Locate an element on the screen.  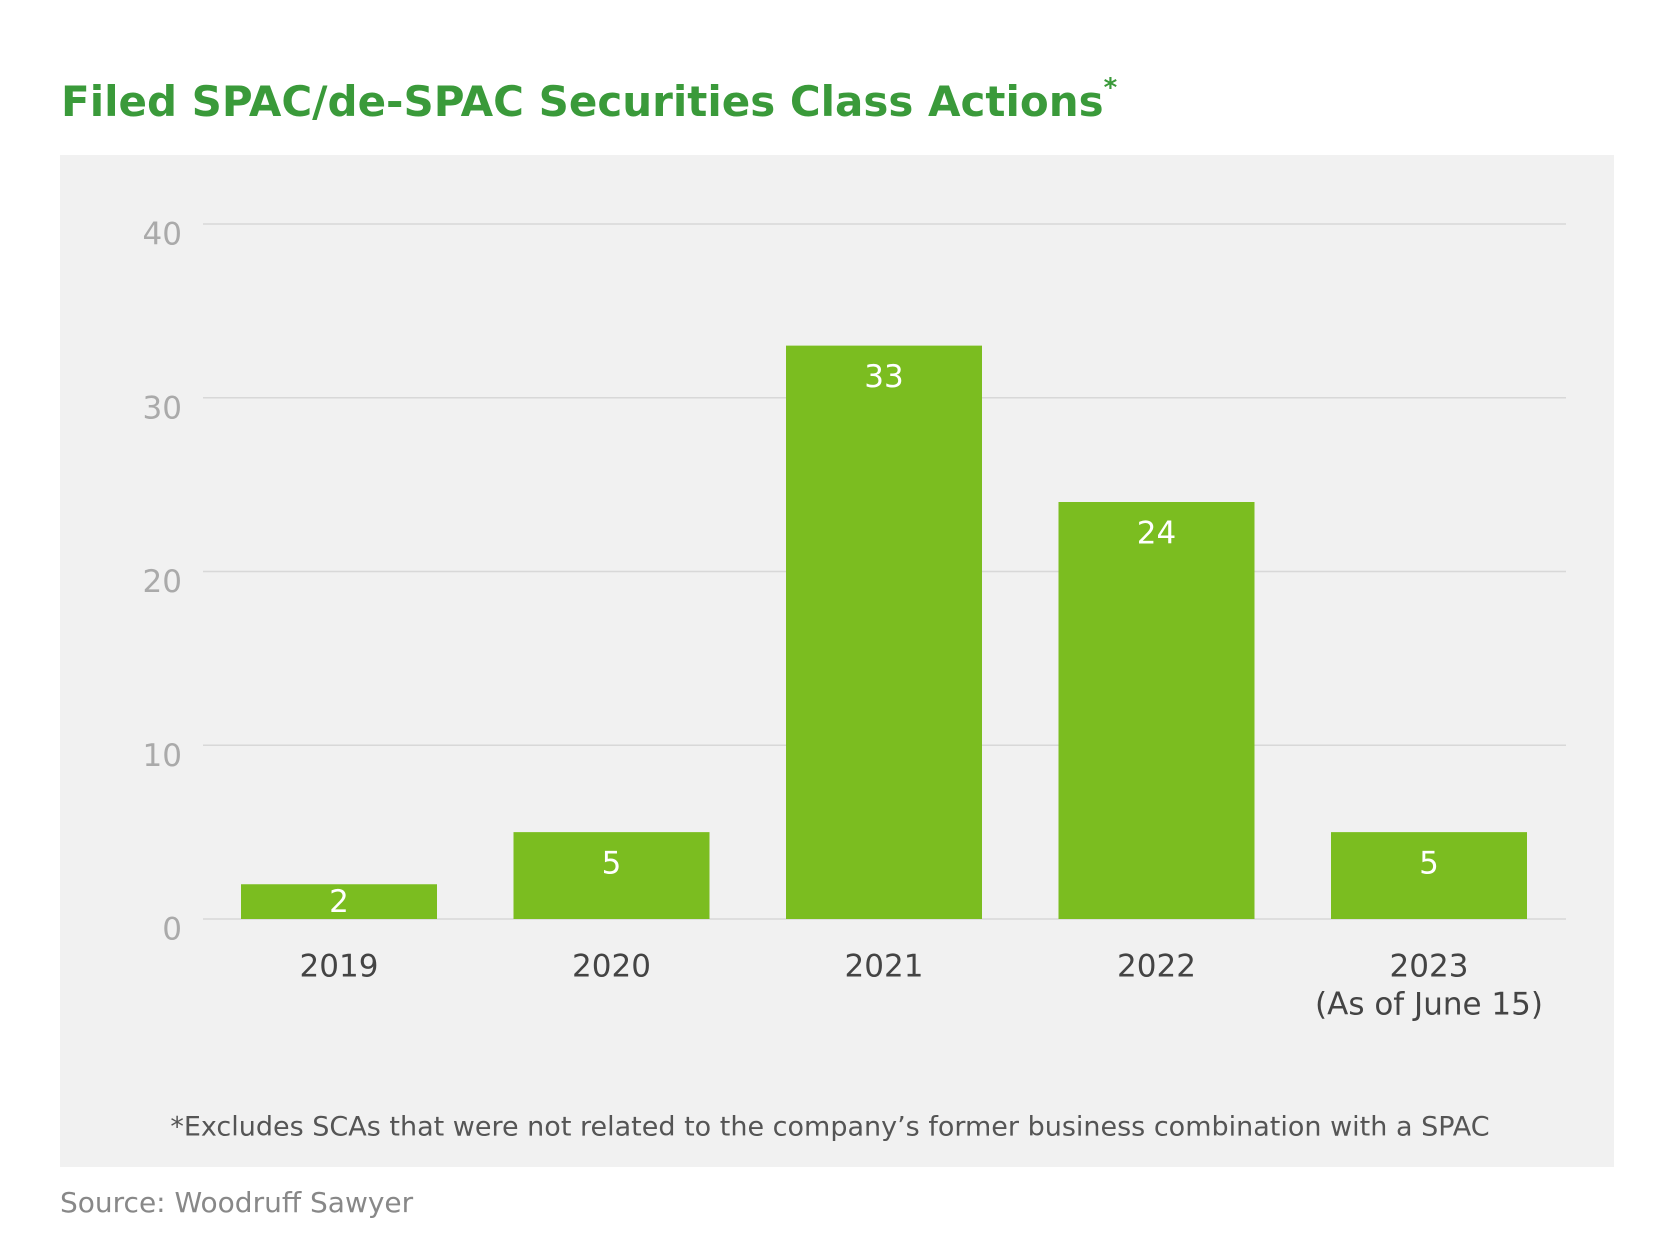
y-tick-label: 40 is located at coordinates (162, 235).